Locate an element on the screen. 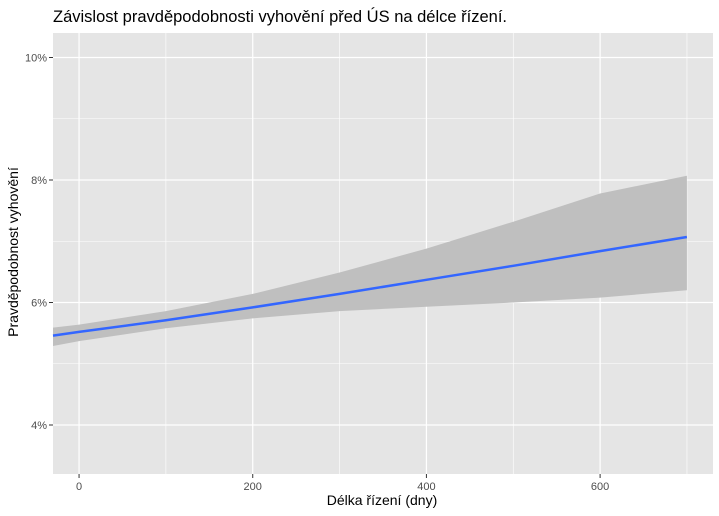 This screenshot has height=516, width=719. y-tick-label: 6% is located at coordinates (39, 304).